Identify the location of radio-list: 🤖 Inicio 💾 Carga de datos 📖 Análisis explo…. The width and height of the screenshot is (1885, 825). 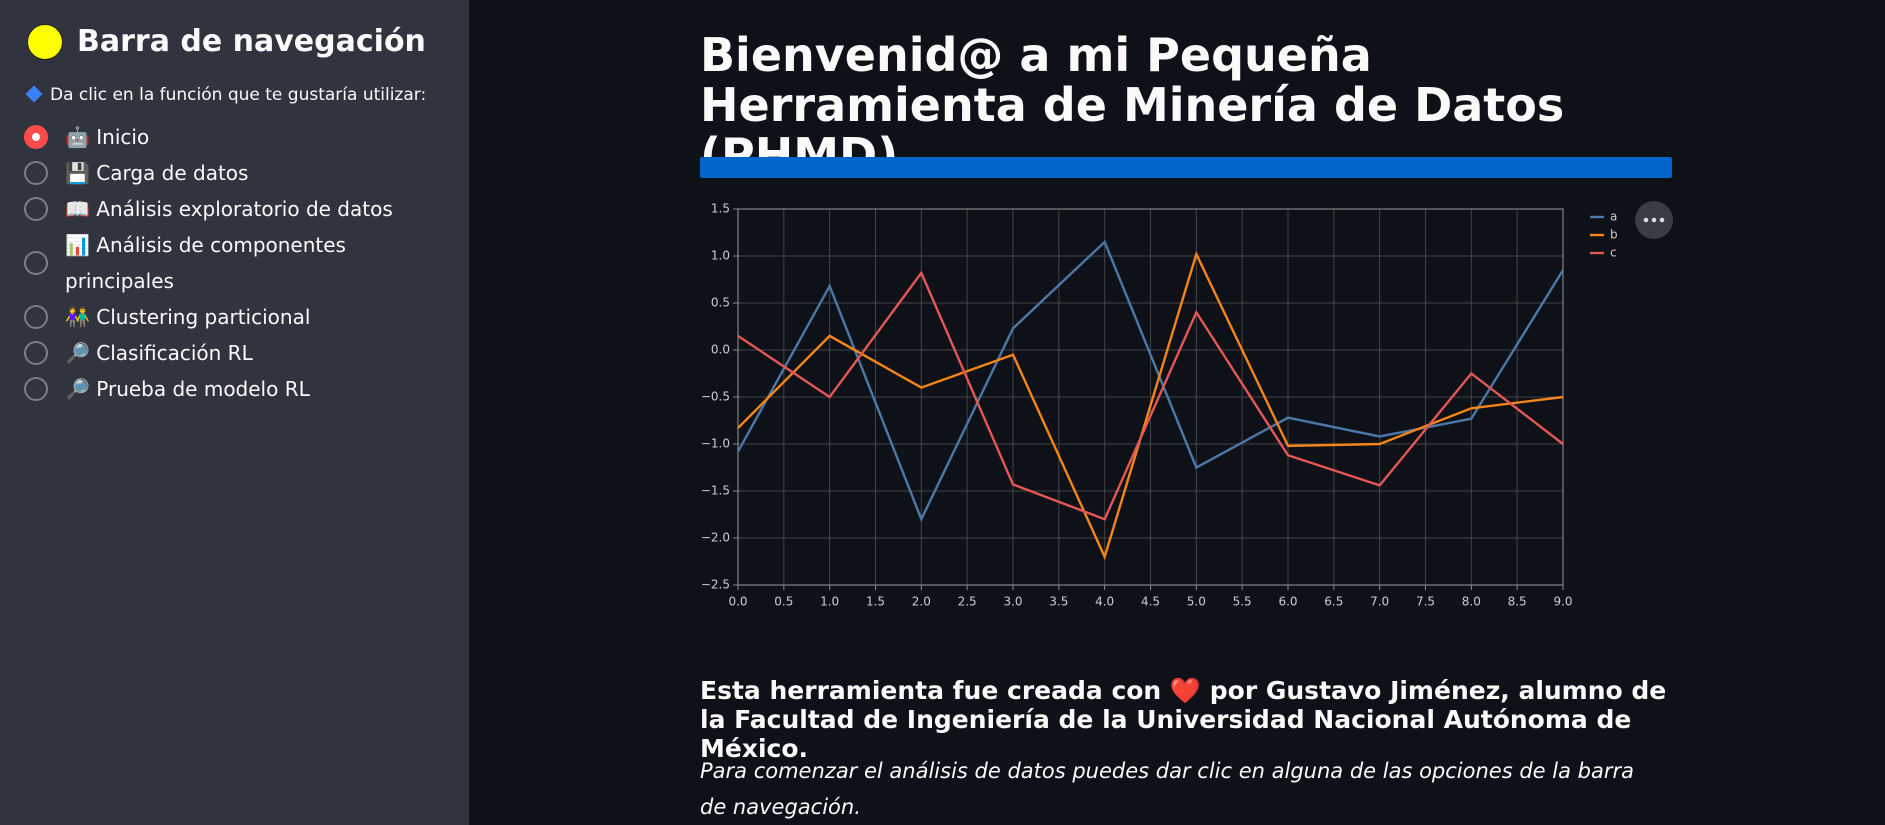
(217, 263).